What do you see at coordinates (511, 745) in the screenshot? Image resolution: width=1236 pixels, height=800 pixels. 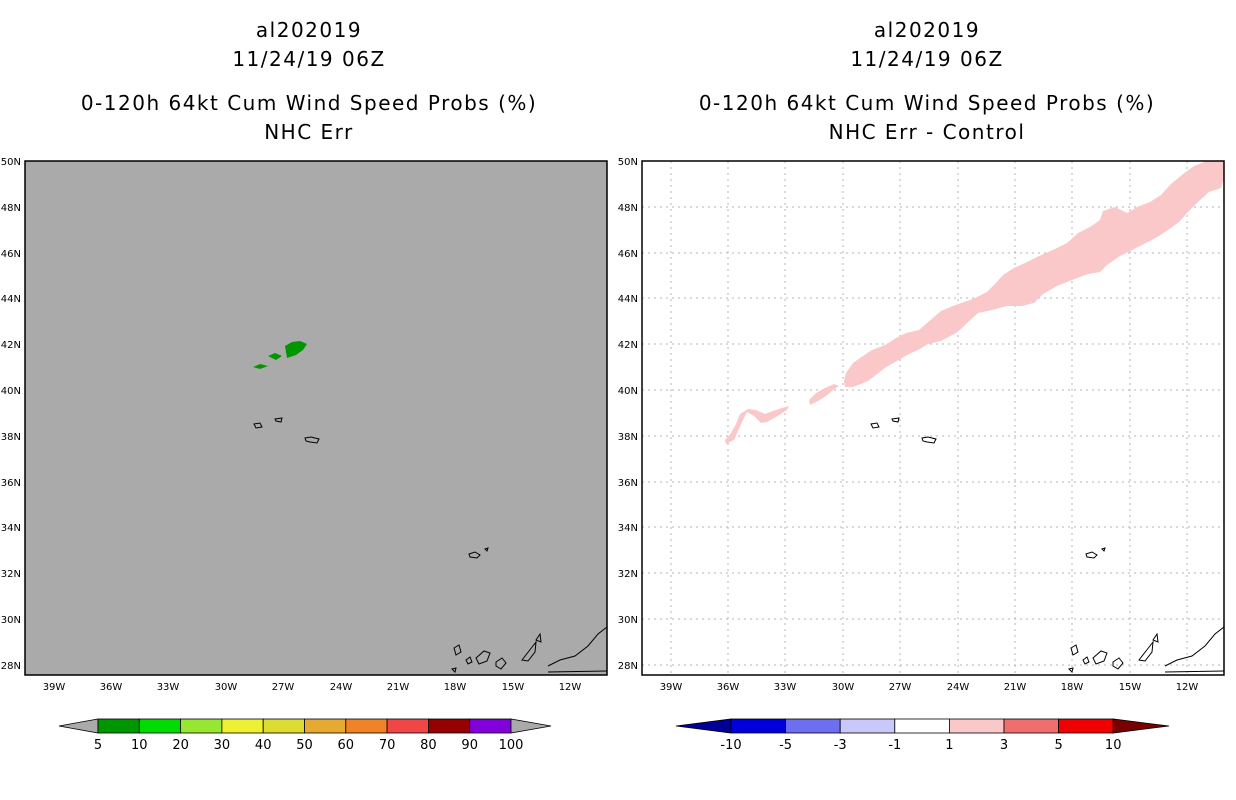 I see `colorbar-label: 100` at bounding box center [511, 745].